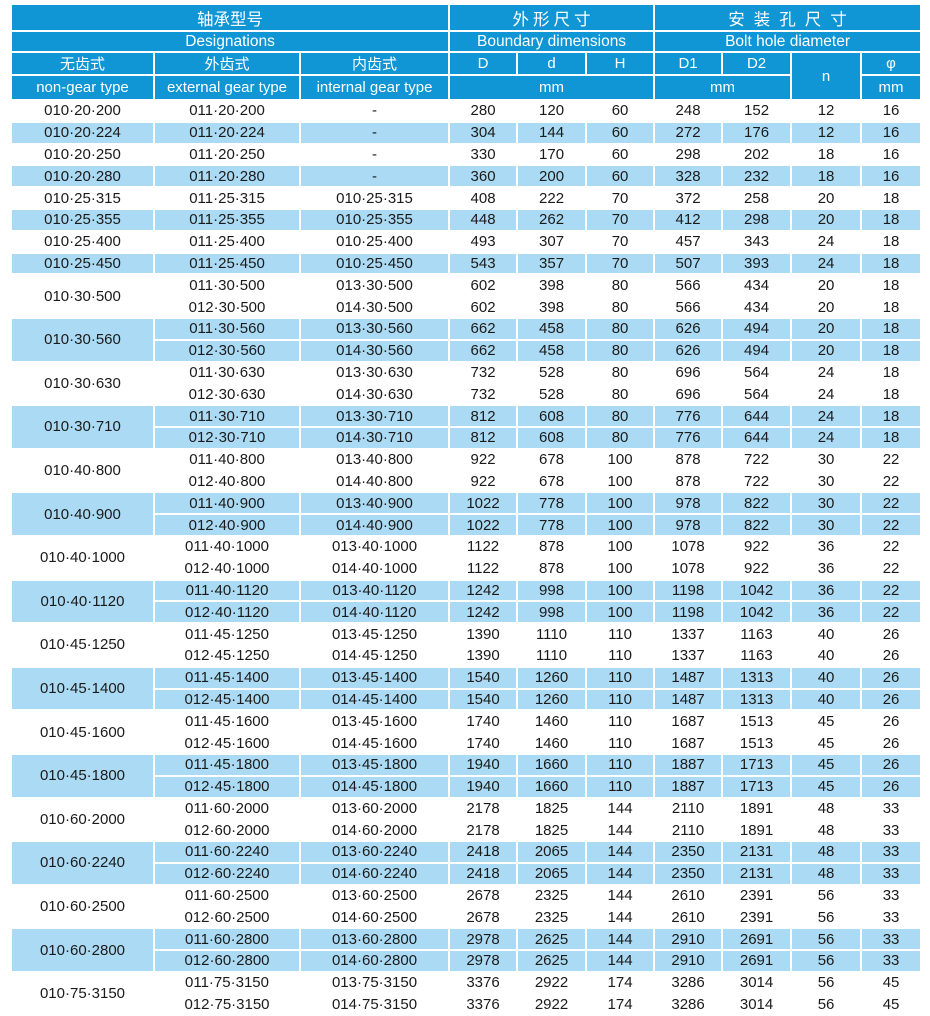  Describe the element at coordinates (757, 525) in the screenshot. I see `cell-D2: 822` at that location.